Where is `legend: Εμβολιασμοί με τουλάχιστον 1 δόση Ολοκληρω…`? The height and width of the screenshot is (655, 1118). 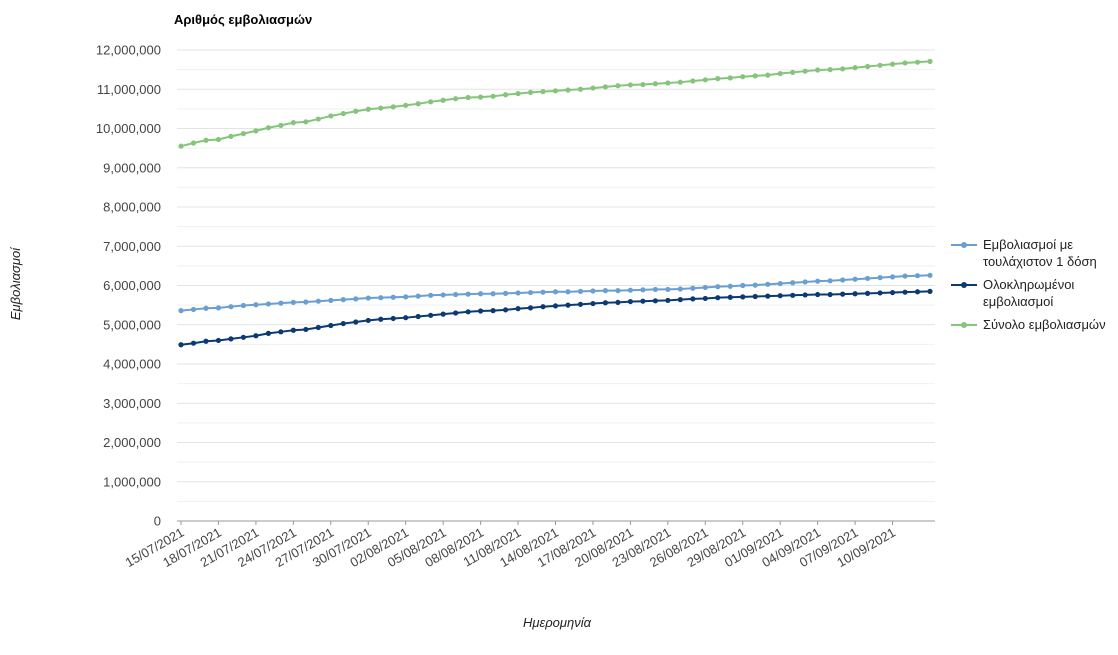 legend: Εμβολιασμοί με τουλάχιστον 1 δόση Ολοκληρω… is located at coordinates (1028, 284).